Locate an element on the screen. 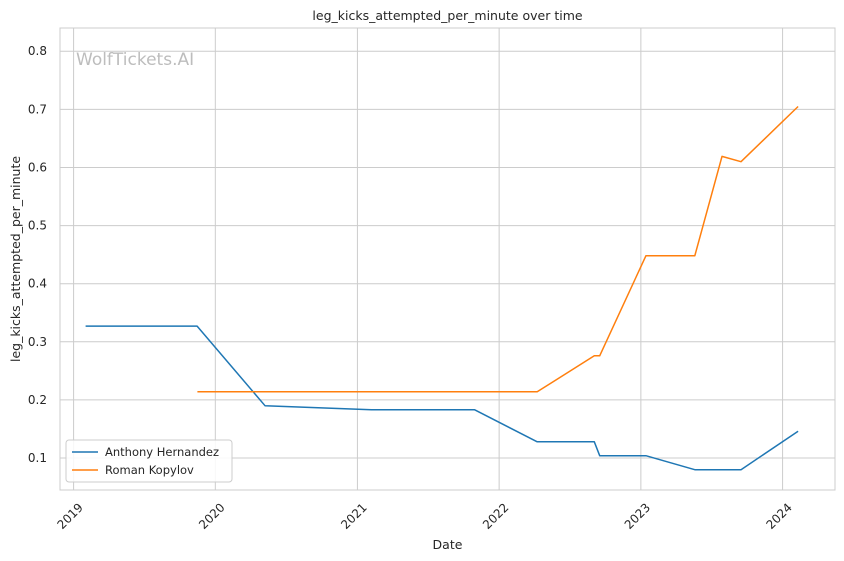 The width and height of the screenshot is (844, 561). y-tick-label: 0.7 is located at coordinates (37, 109).